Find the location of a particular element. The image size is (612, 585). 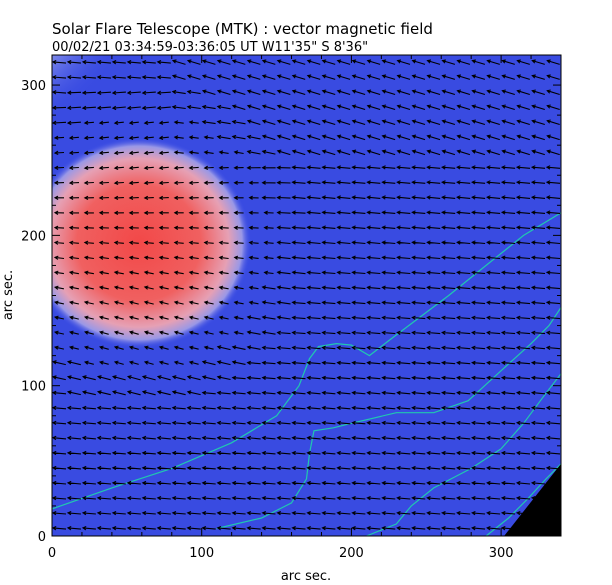

y-tick-label: 0 is located at coordinates (42, 537).